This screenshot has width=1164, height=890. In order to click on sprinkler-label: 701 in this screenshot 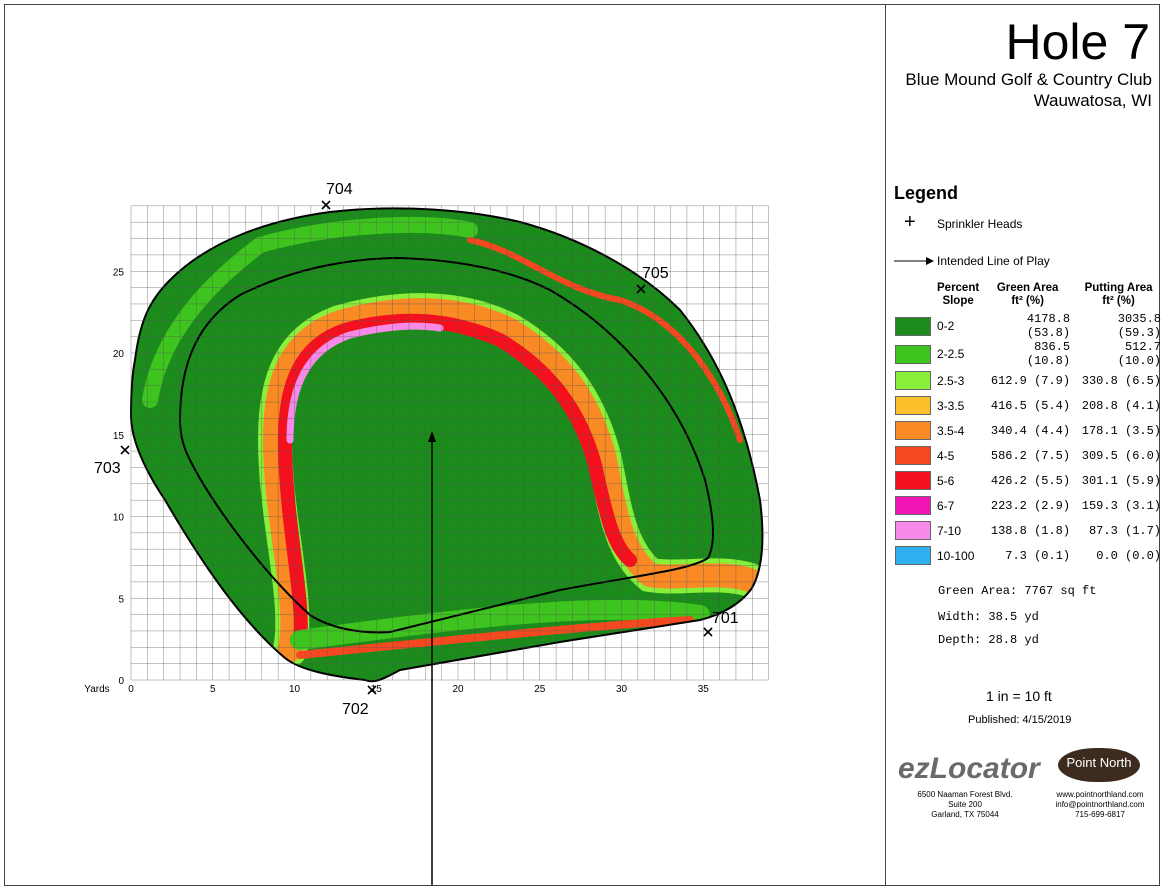, I will do `click(725, 618)`.